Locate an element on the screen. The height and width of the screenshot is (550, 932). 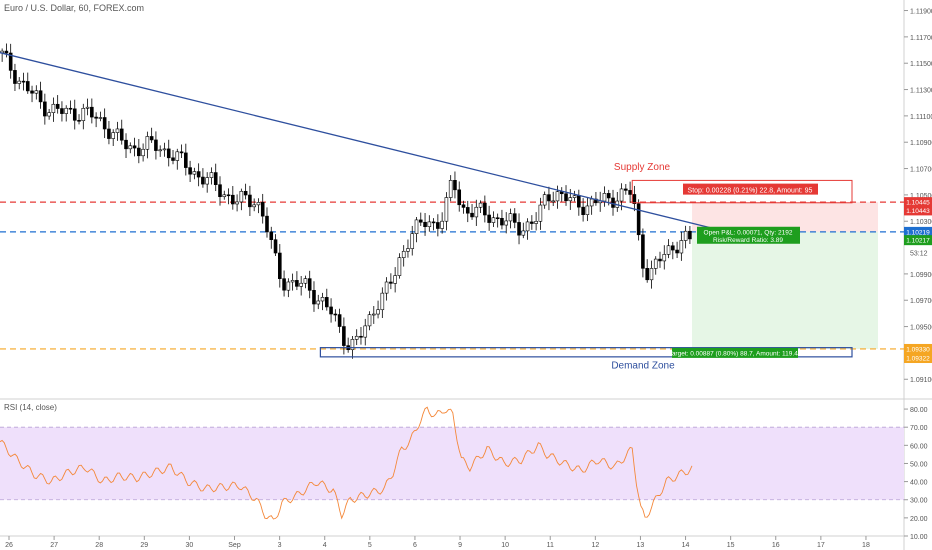
price-tag-support: 1.09322 is located at coordinates (918, 358).